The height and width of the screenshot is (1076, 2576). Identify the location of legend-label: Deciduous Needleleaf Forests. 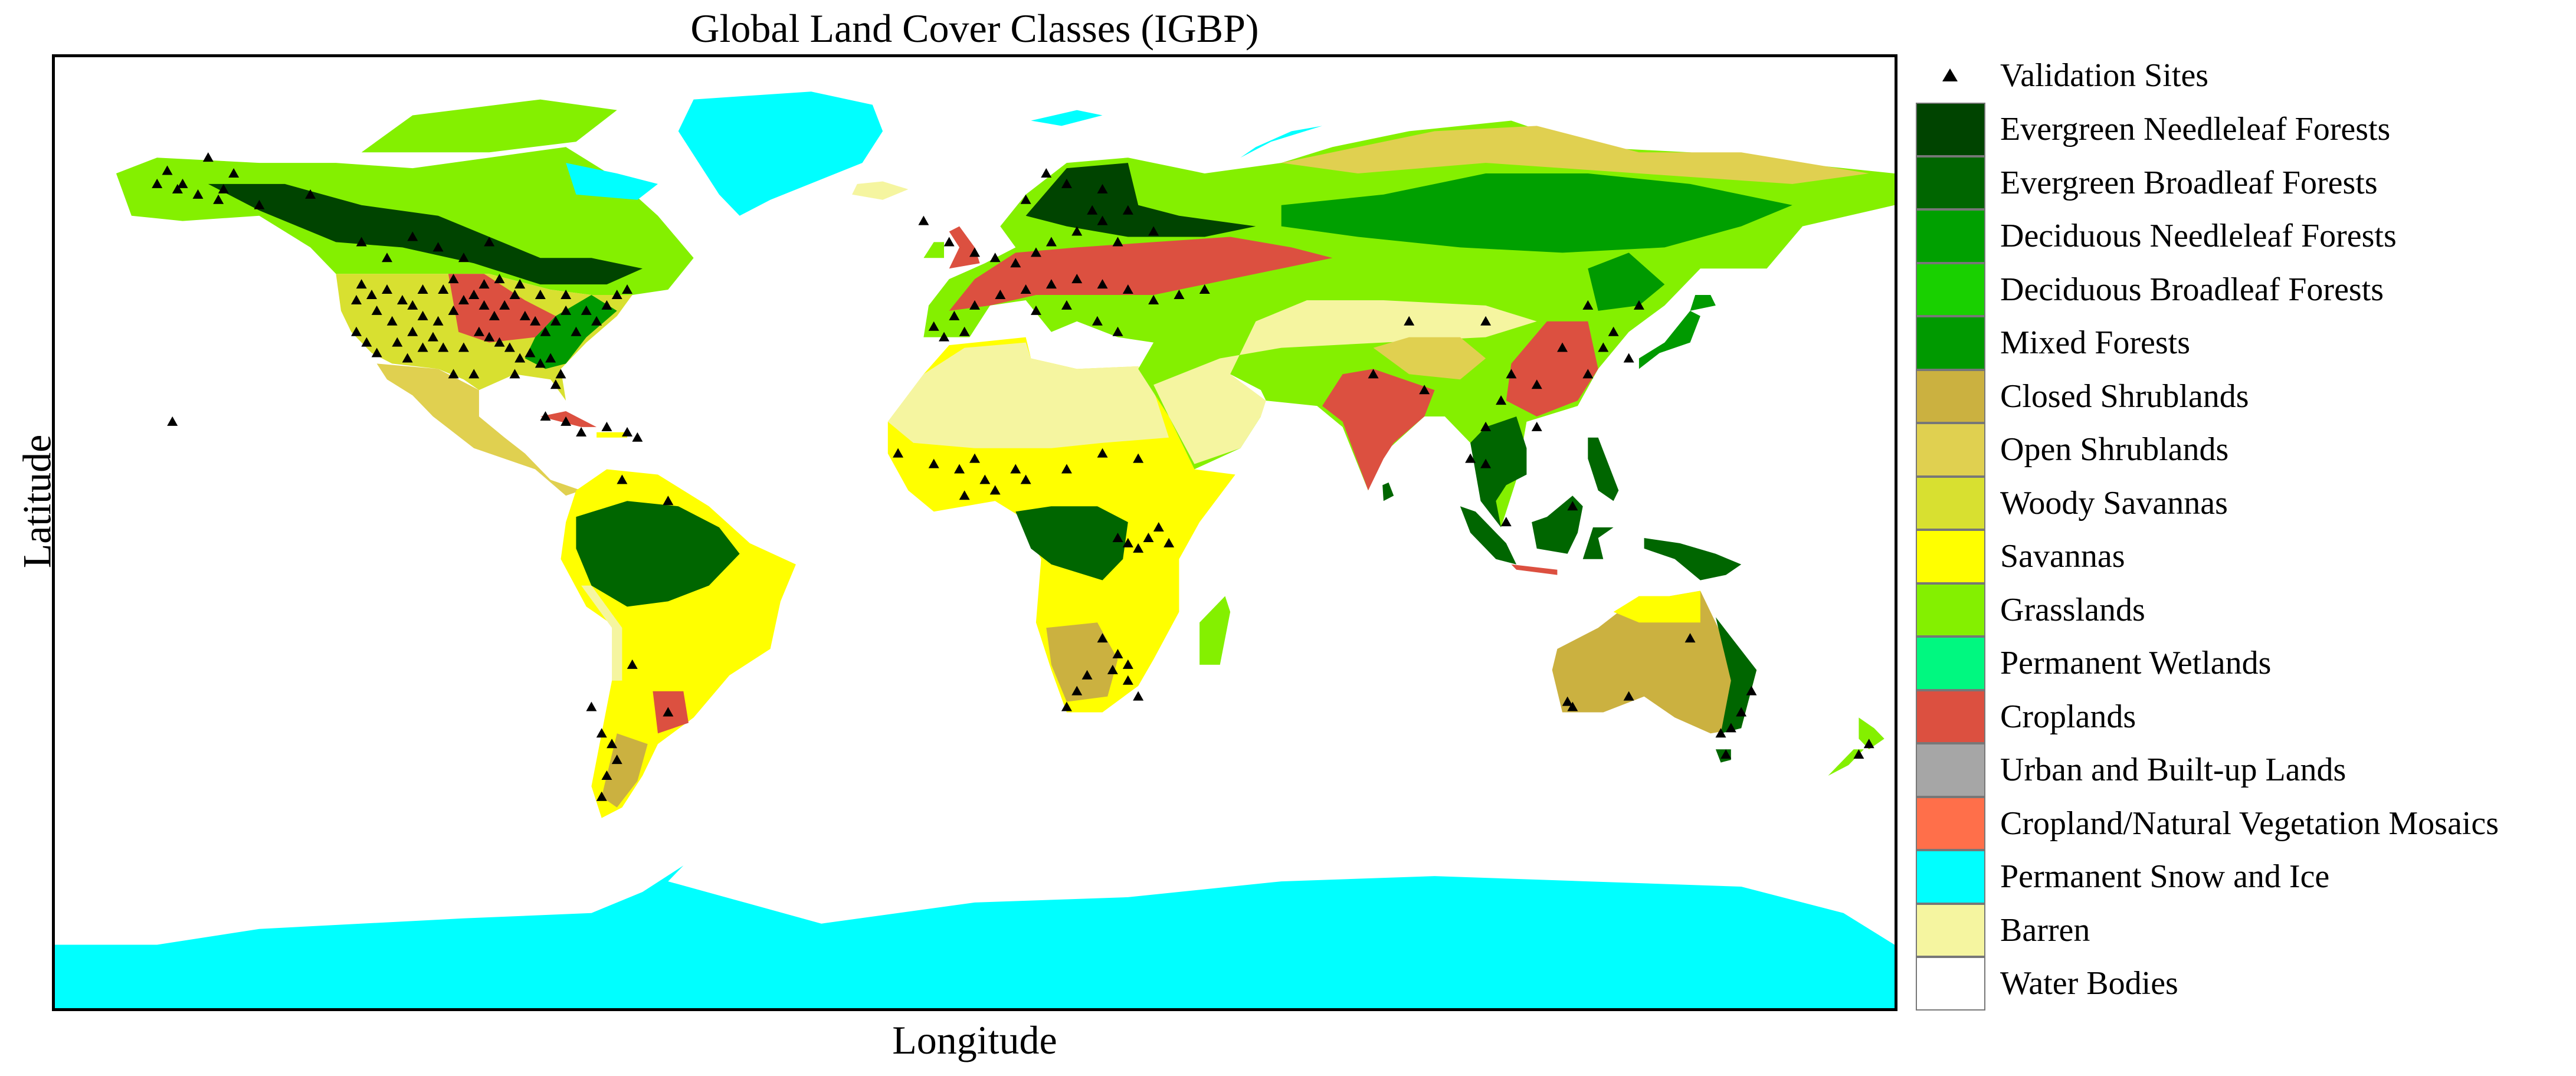
(2198, 236).